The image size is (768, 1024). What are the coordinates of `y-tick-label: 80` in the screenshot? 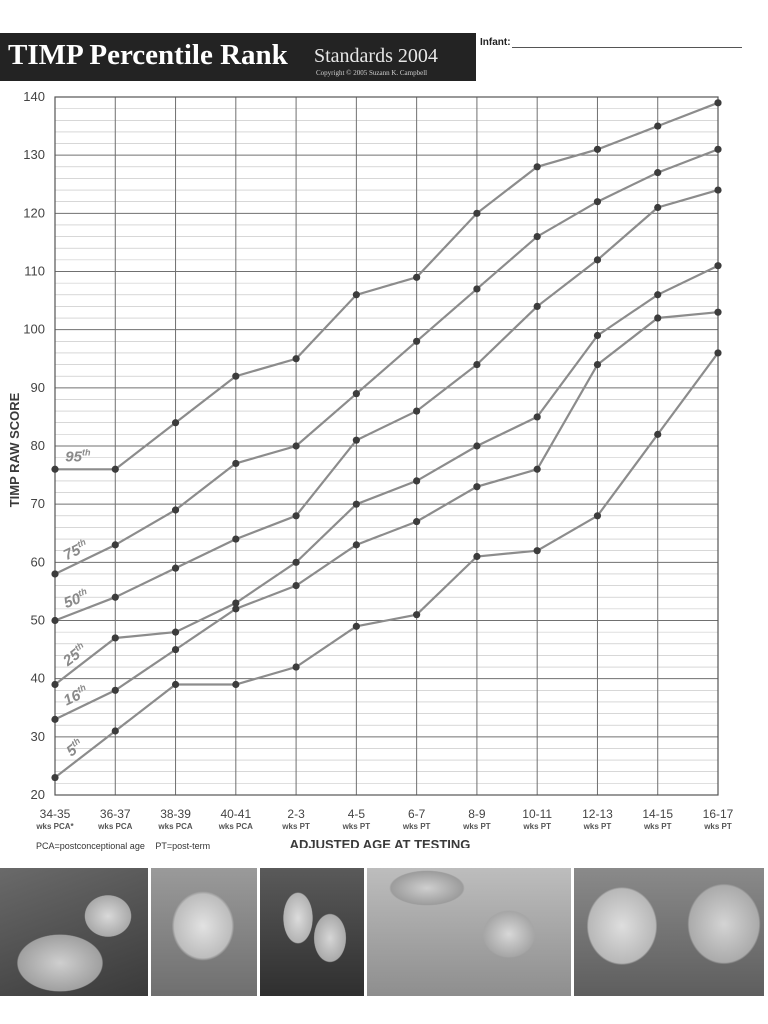 It's located at (38, 445).